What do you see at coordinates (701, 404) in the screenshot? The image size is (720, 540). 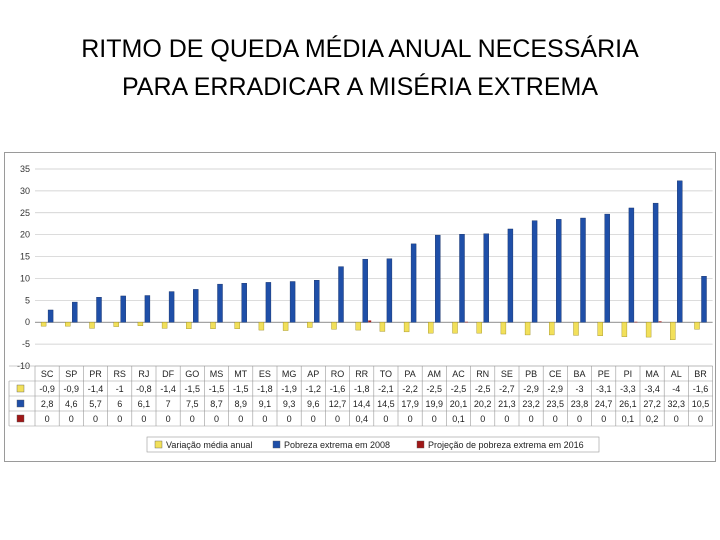 I see `data-label: 10,5` at bounding box center [701, 404].